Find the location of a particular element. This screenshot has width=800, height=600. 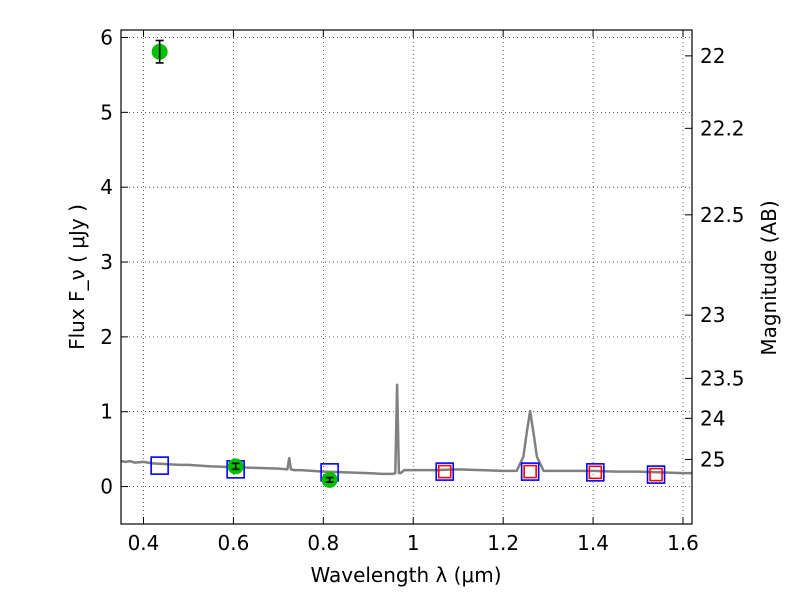

y2-tick-label: 24 is located at coordinates (712, 418).